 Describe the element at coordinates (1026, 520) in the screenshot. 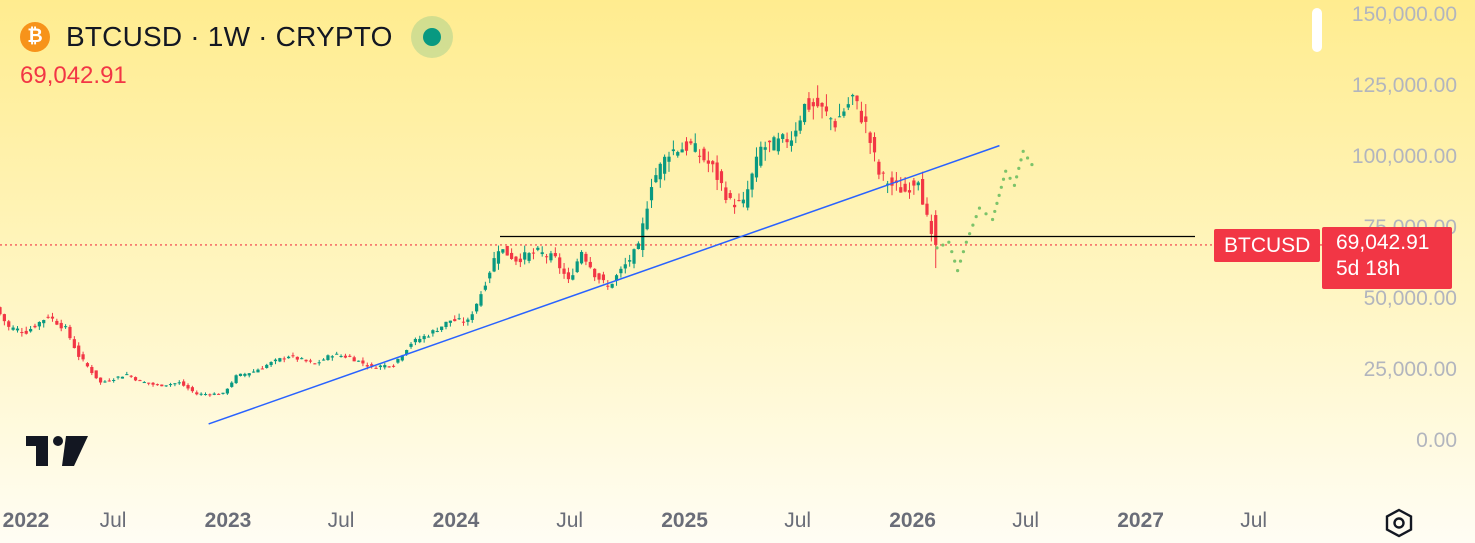

I see `time-axis-tick: Jul` at that location.